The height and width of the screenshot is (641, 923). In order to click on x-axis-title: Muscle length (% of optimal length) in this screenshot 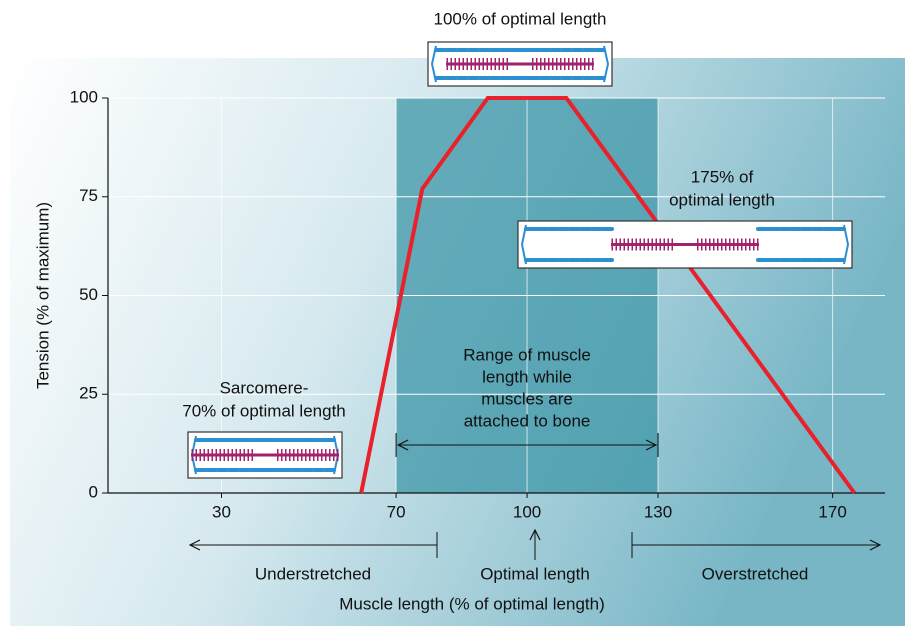, I will do `click(472, 603)`.